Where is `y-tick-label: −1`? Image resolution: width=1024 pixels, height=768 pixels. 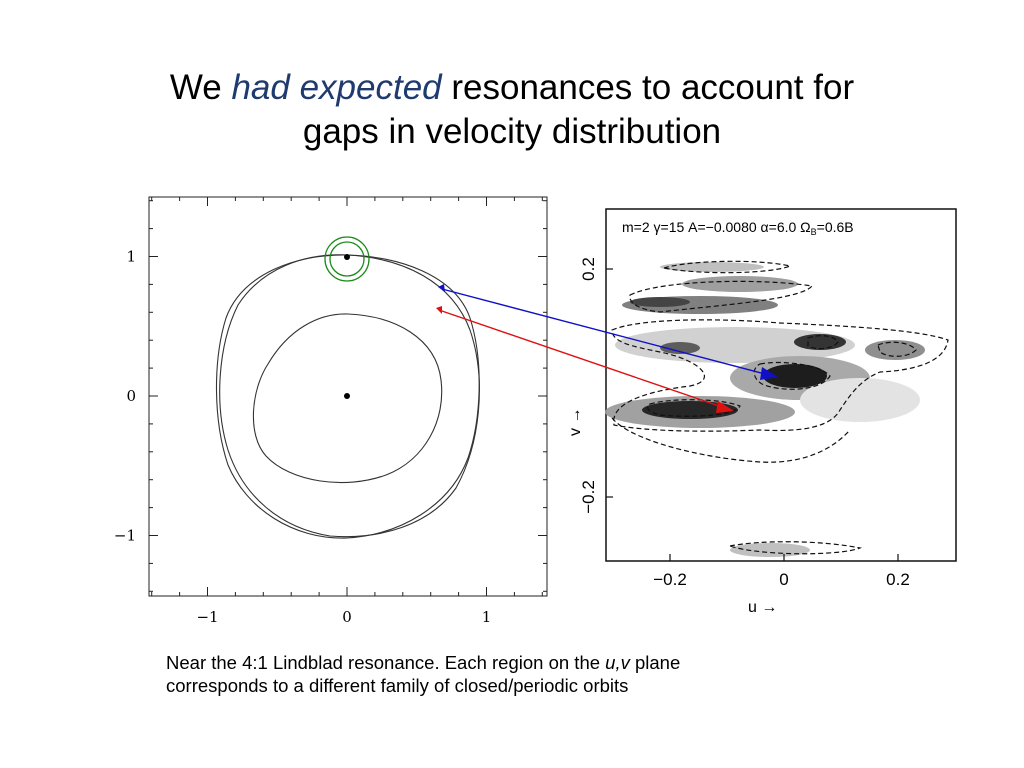
y-tick-label: −1 is located at coordinates (125, 536).